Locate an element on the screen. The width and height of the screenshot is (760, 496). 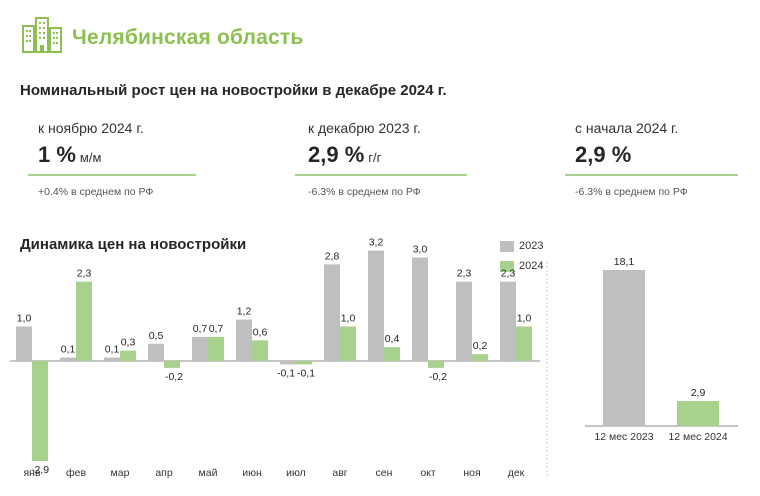
bar-2023-фев is located at coordinates (68, 359).